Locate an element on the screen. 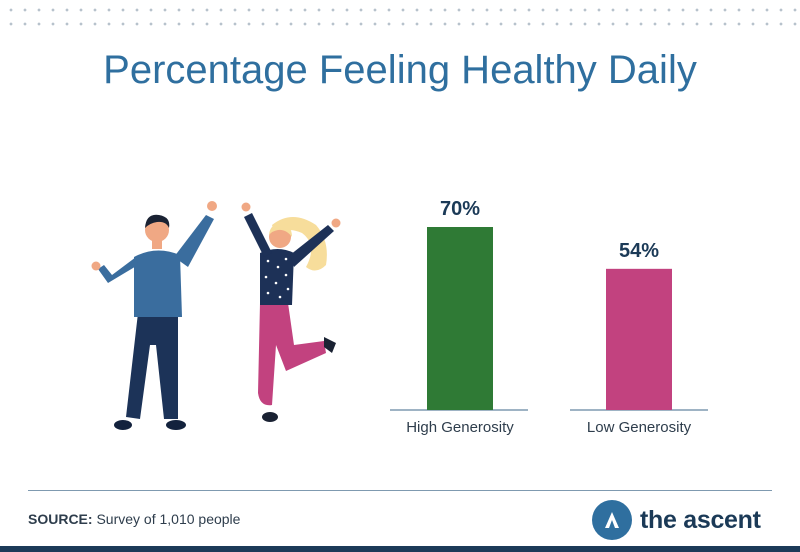  brand-logo: the ascent is located at coordinates (676, 520).